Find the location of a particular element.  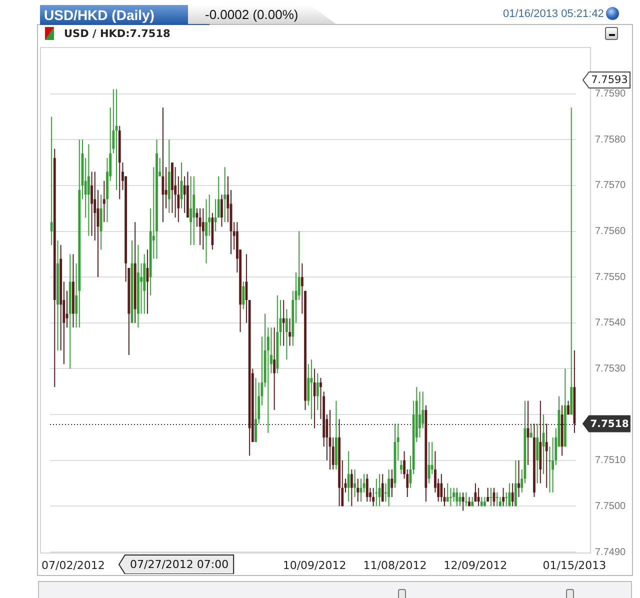

y-tick-label: 7.7560 is located at coordinates (610, 232).